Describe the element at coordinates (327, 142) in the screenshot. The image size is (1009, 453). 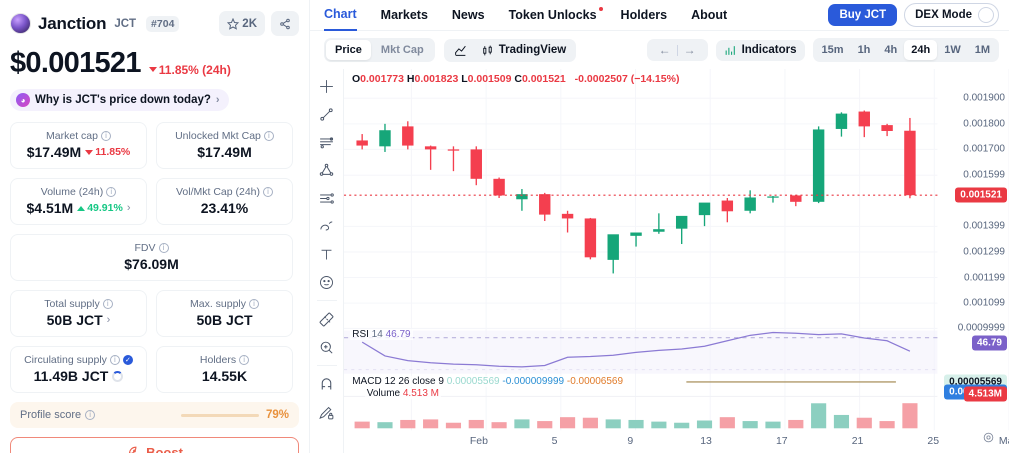
I see `horizontal-lines-tool` at that location.